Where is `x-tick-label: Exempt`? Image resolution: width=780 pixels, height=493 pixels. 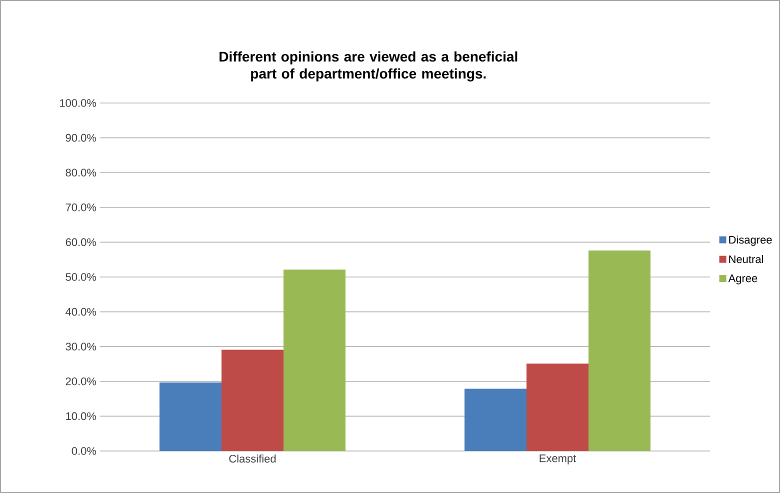 x-tick-label: Exempt is located at coordinates (558, 459).